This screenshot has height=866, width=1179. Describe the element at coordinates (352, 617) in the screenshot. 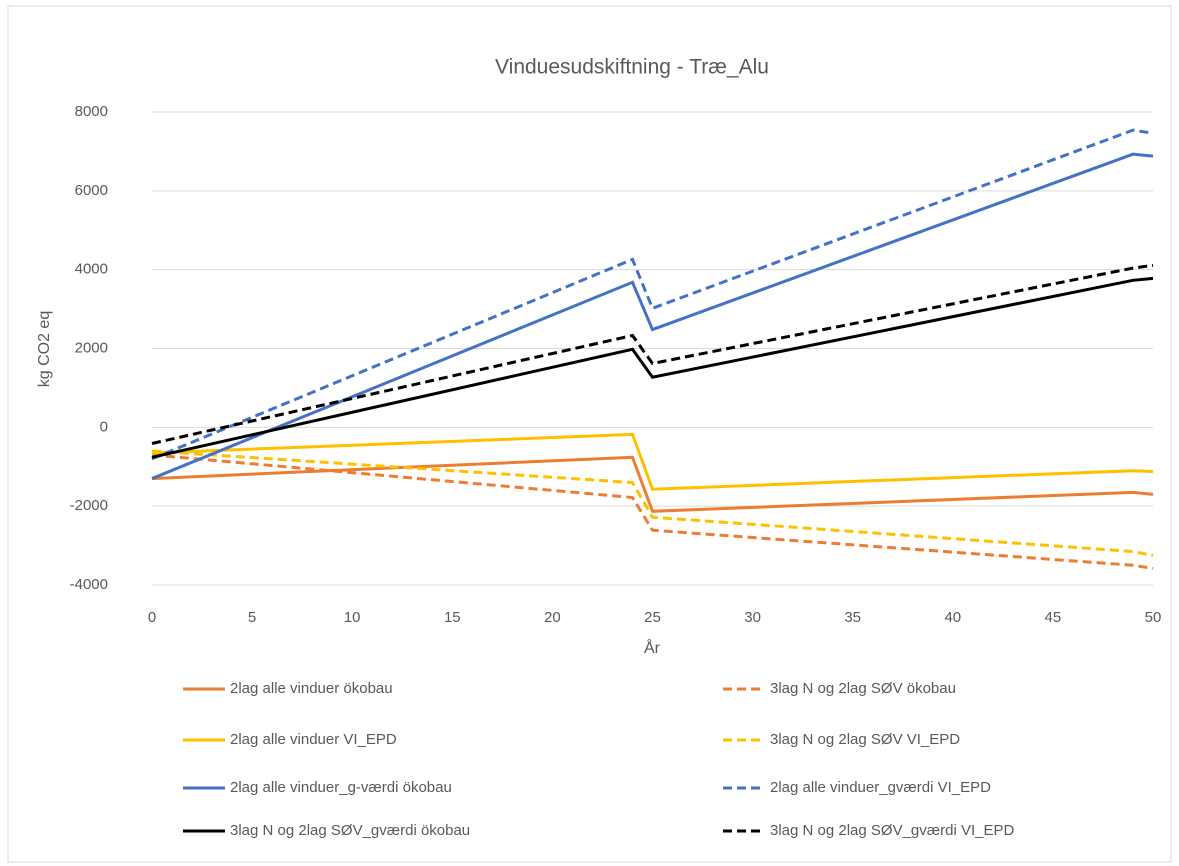

I see `x-tick-label: 10` at that location.